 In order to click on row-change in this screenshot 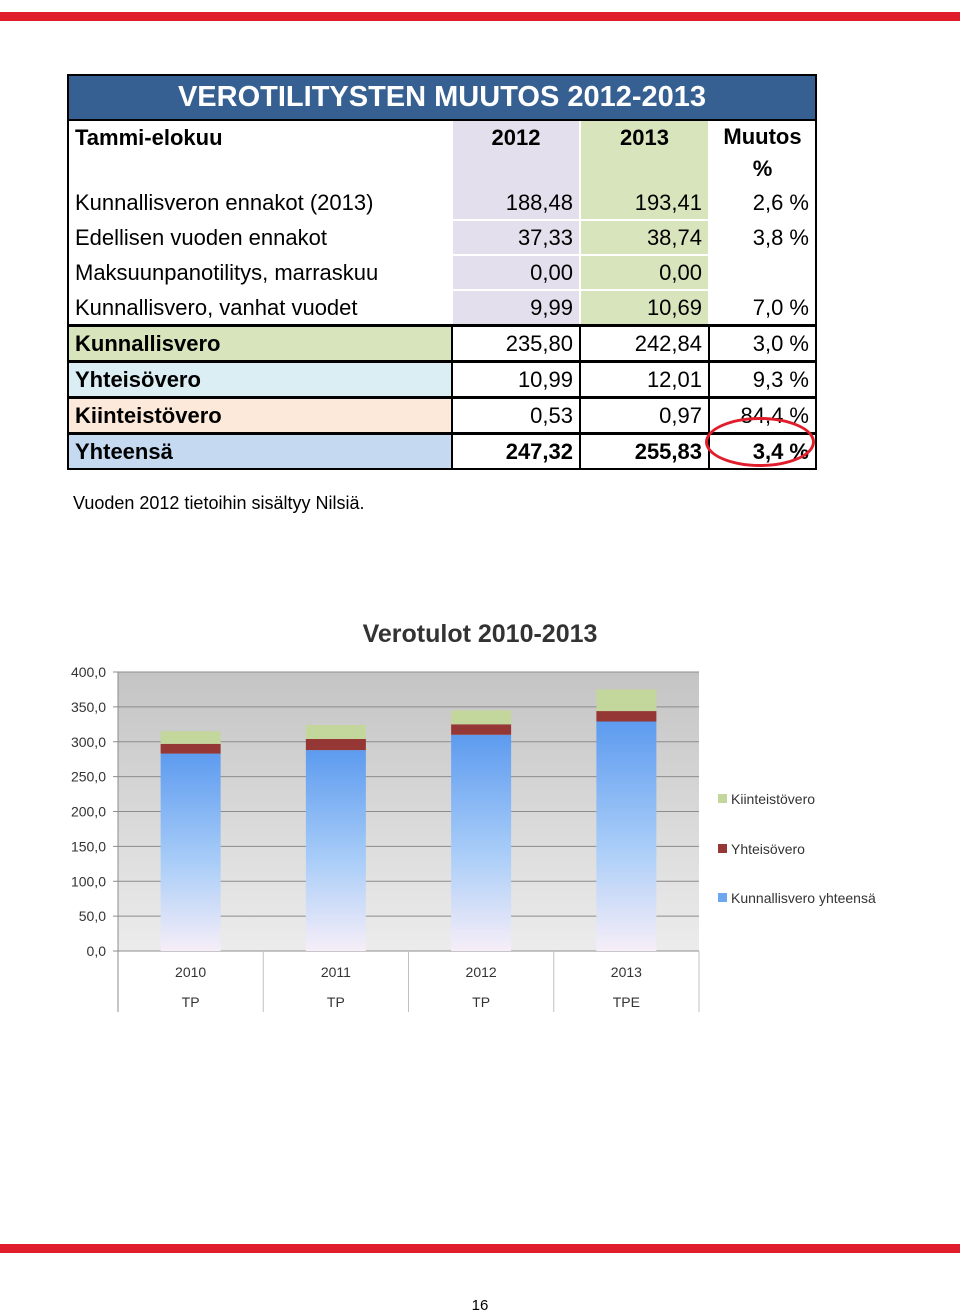, I will do `click(761, 272)`.